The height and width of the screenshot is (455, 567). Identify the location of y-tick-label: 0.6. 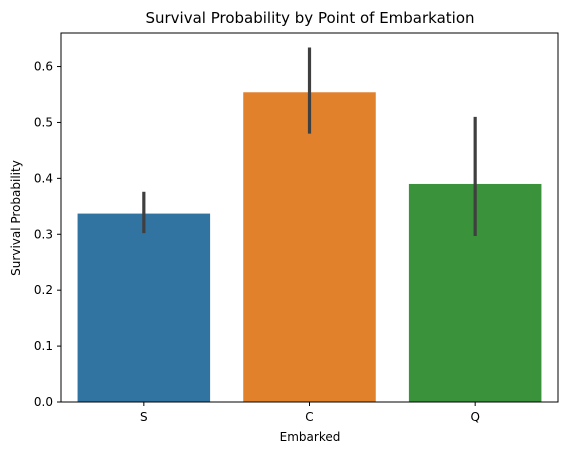
(43, 67).